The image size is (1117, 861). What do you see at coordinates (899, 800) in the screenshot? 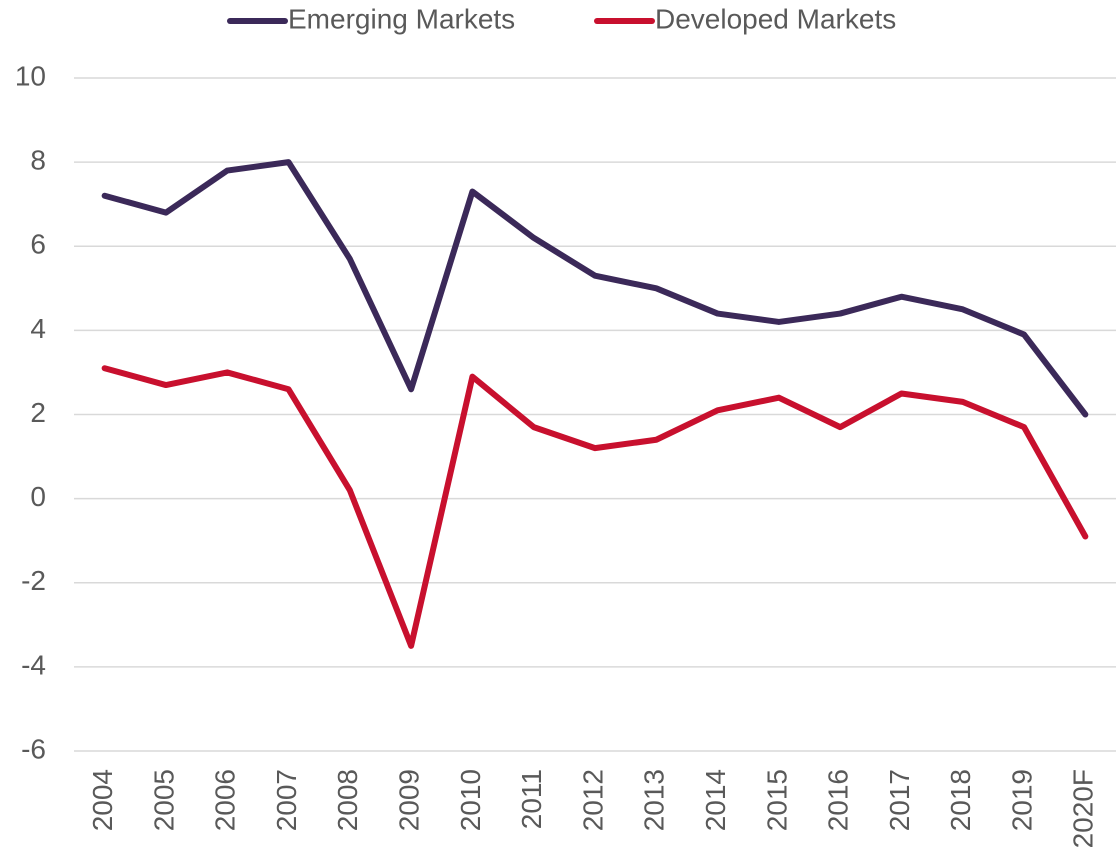
I see `x-tick-label: 2017` at bounding box center [899, 800].